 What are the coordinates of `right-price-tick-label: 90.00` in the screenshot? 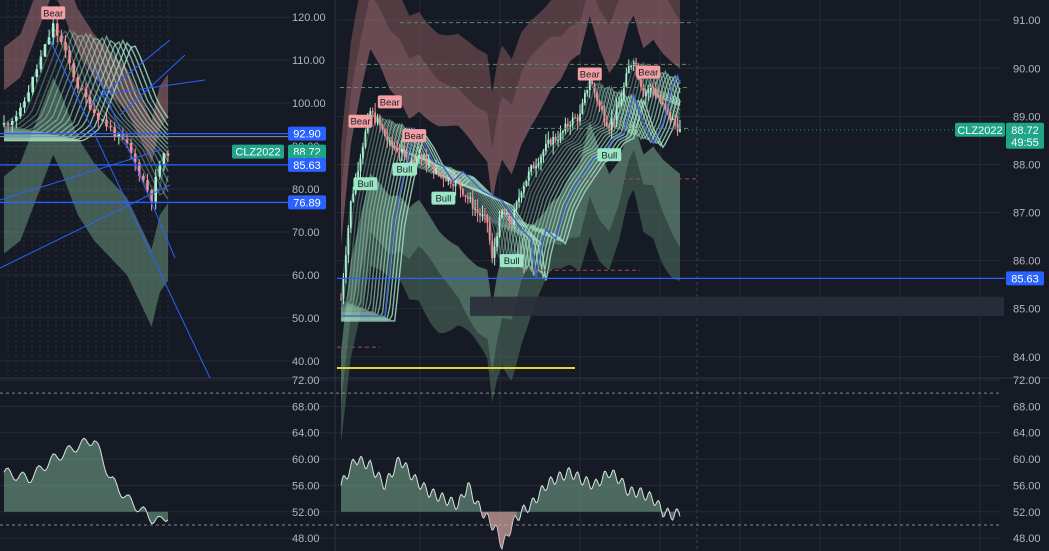 It's located at (1027, 69).